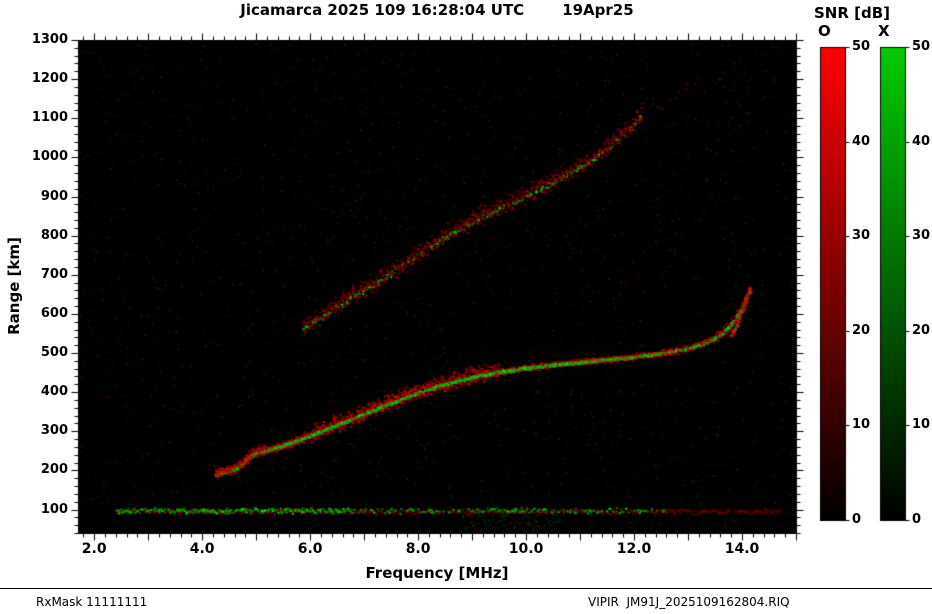 The width and height of the screenshot is (932, 614). Describe the element at coordinates (884, 31) in the screenshot. I see `colorbar-x-mode-label: X` at that location.